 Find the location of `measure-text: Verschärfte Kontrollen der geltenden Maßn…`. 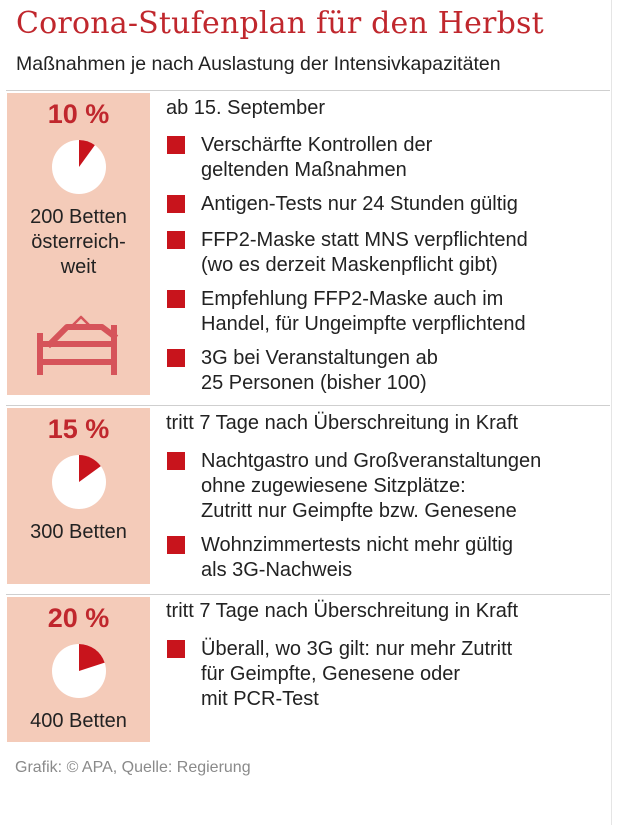

measure-text: Verschärfte Kontrollen der geltenden Maßn… is located at coordinates (317, 157).